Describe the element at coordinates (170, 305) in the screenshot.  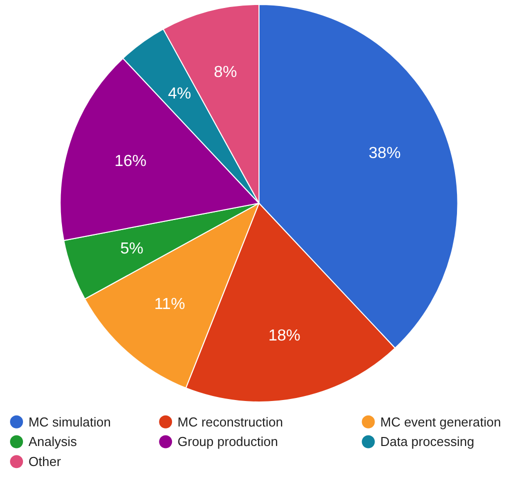
I see `data-label: 11%` at that location.